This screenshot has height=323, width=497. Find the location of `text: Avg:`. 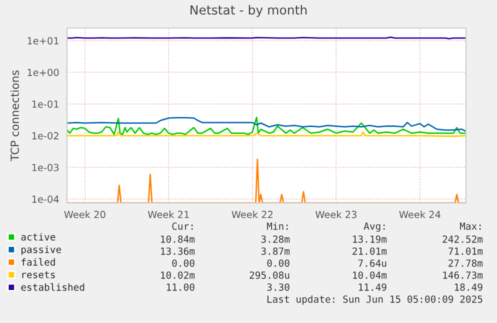

text: Avg: is located at coordinates (374, 227).